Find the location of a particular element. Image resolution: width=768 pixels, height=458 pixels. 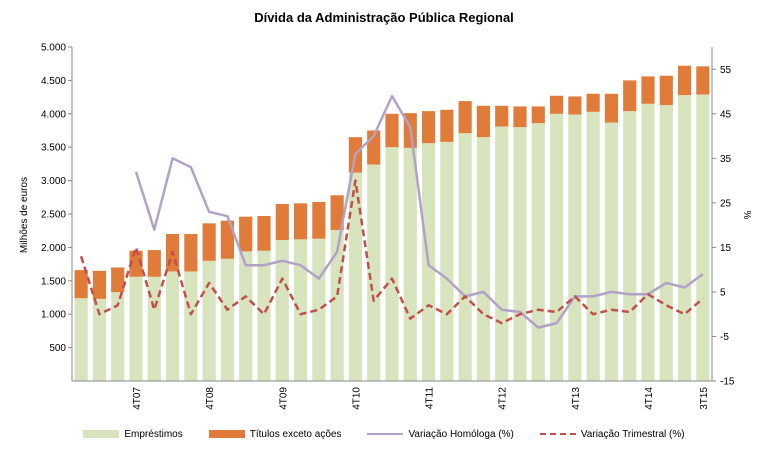

y-tick-label: 500 is located at coordinates (57, 348).